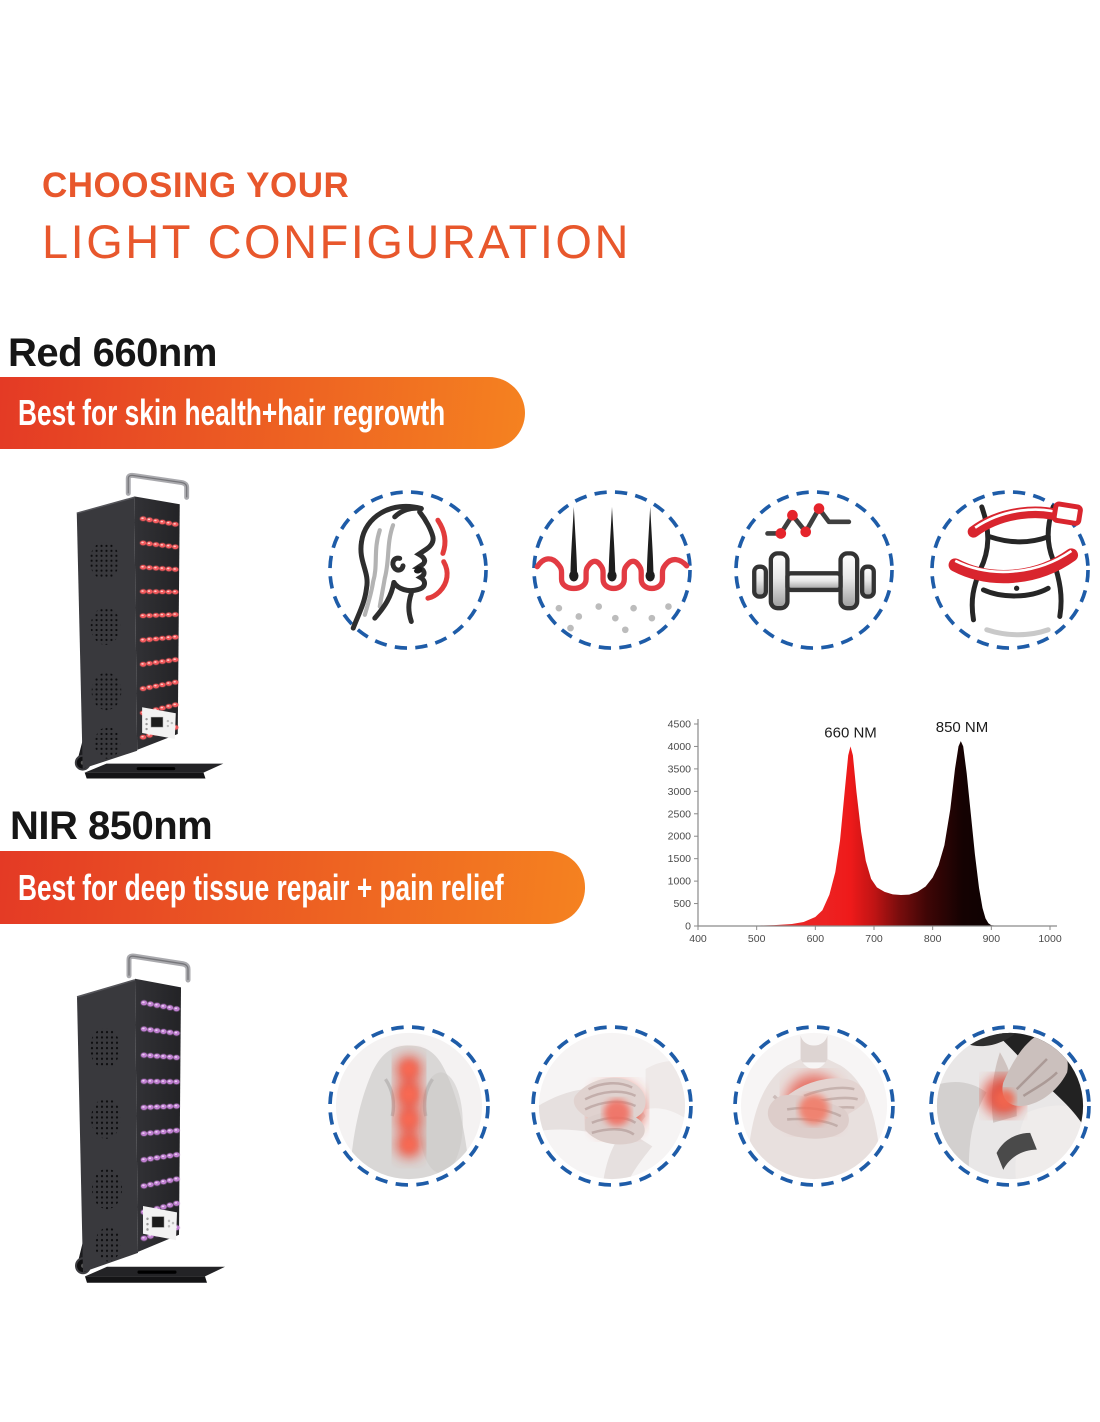  I want to click on chest-pain-photo, so click(814, 1106).